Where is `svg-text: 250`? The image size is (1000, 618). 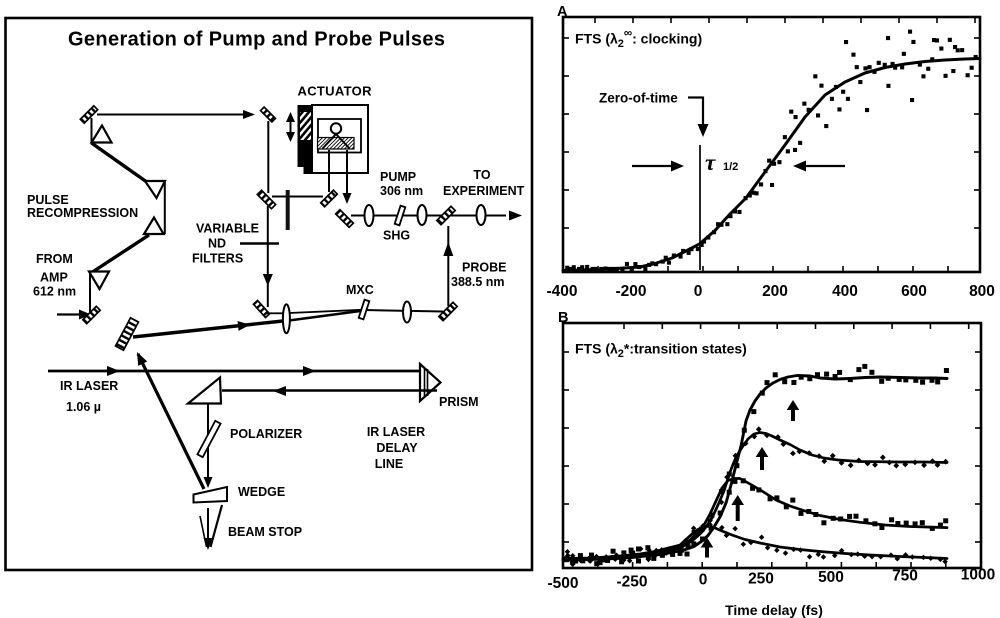
svg-text: 250 is located at coordinates (761, 579).